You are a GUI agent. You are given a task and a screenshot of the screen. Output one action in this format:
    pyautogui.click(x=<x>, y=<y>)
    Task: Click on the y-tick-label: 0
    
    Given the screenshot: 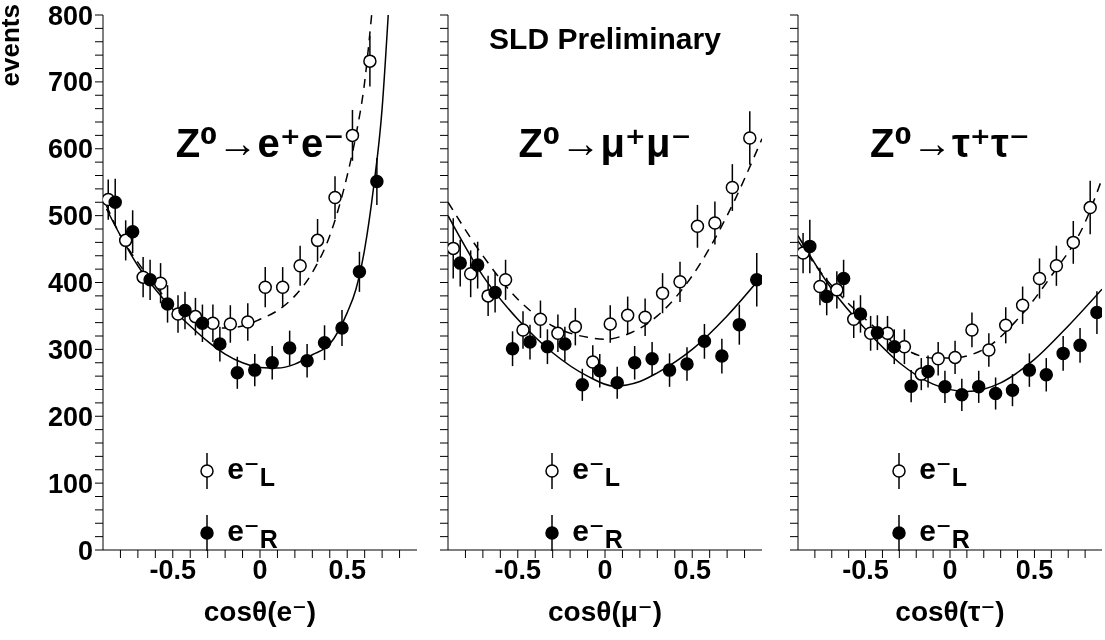 What is the action you would take?
    pyautogui.click(x=85, y=550)
    